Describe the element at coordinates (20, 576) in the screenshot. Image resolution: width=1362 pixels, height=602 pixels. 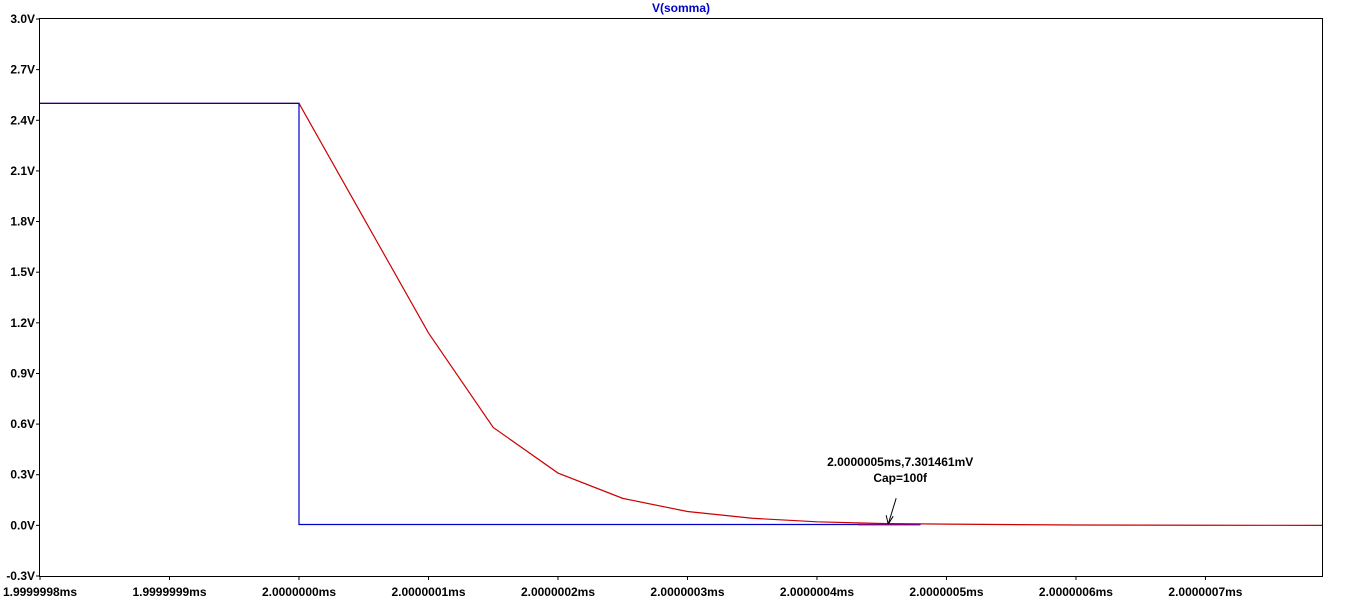
I see `y-tick-label: -0.3V` at that location.